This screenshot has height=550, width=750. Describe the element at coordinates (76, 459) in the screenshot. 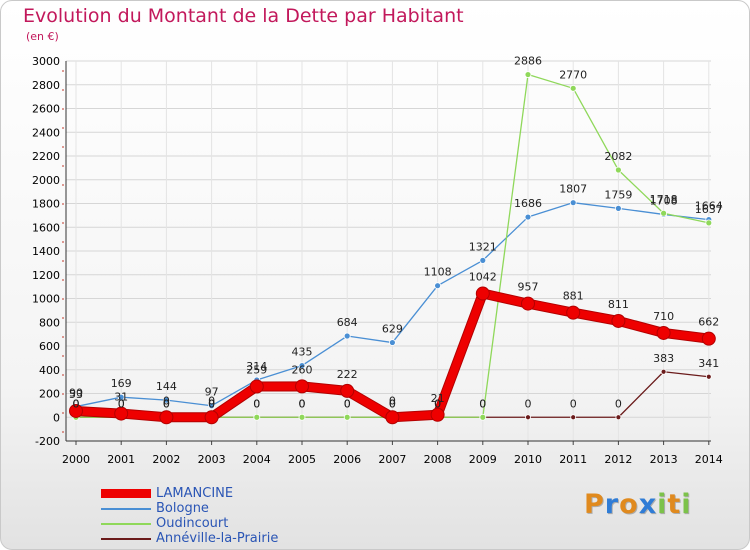

I see `x-tick-label: 2000` at that location.